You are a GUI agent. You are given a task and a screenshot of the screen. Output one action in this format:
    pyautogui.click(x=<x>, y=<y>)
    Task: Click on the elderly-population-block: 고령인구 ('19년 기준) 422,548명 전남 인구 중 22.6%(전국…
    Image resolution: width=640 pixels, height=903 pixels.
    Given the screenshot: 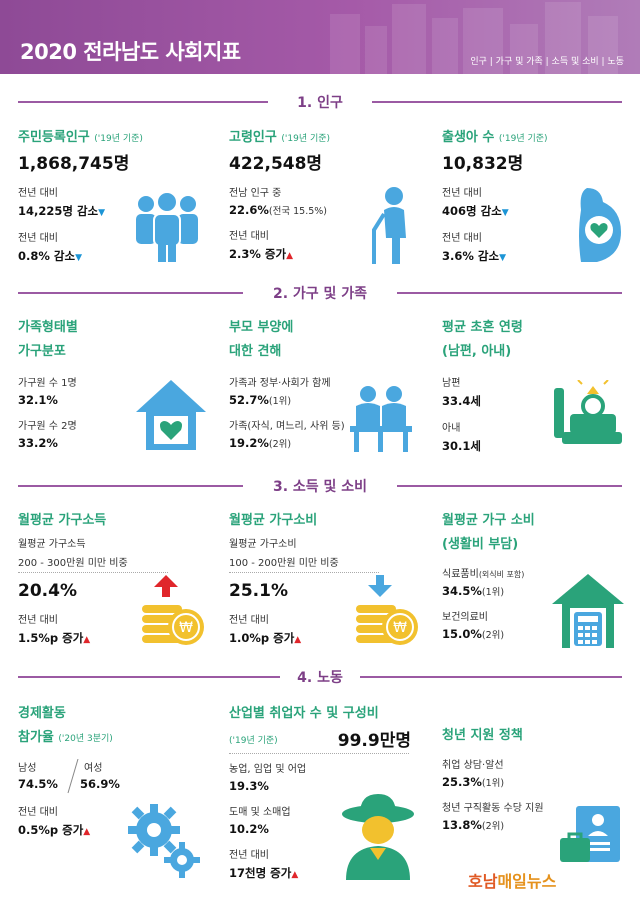 What is the action you would take?
    pyautogui.click(x=329, y=195)
    